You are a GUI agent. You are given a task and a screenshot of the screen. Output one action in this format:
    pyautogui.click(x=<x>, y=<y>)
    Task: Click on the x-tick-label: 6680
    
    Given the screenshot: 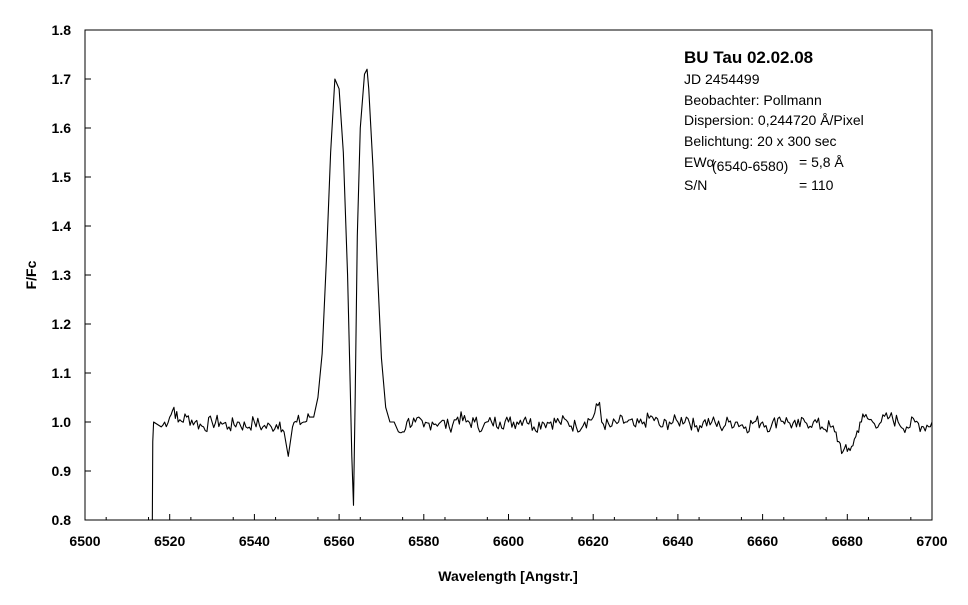 What is the action you would take?
    pyautogui.click(x=847, y=541)
    